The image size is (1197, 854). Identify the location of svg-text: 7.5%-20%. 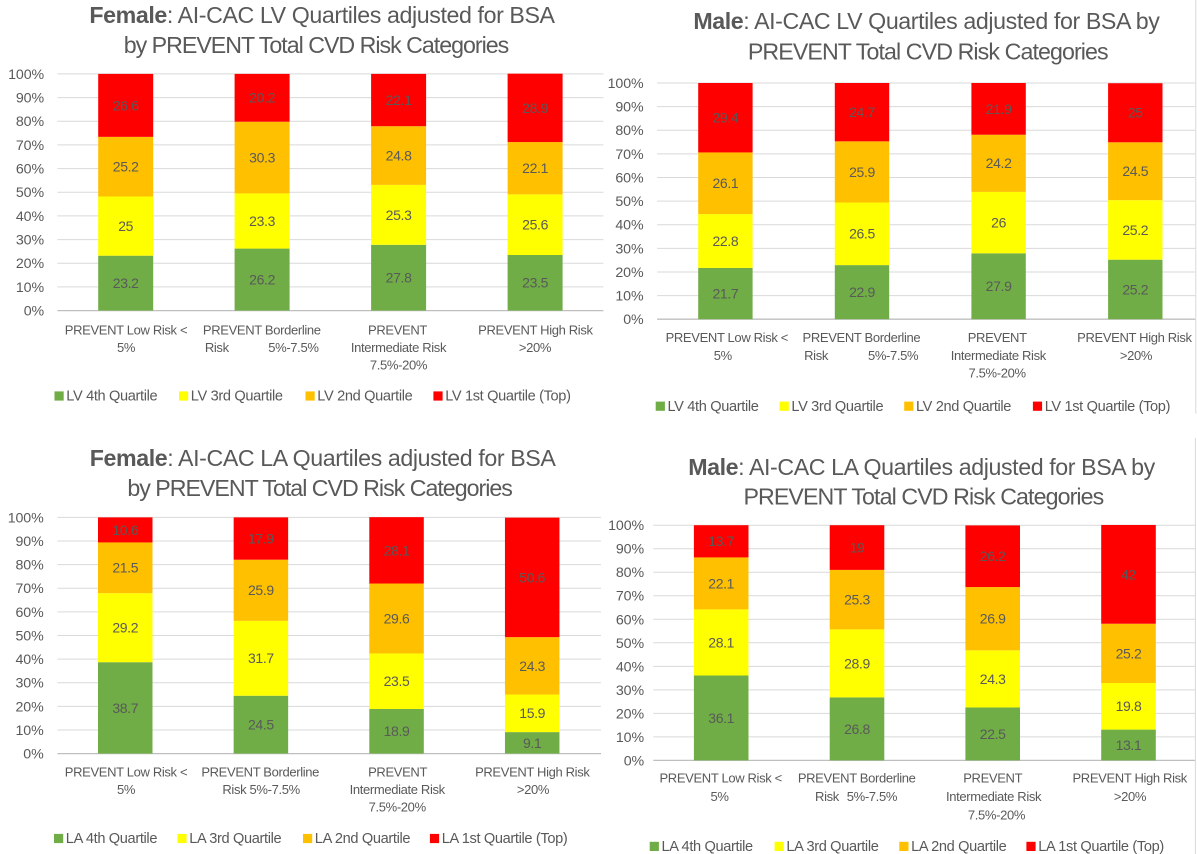
(997, 815).